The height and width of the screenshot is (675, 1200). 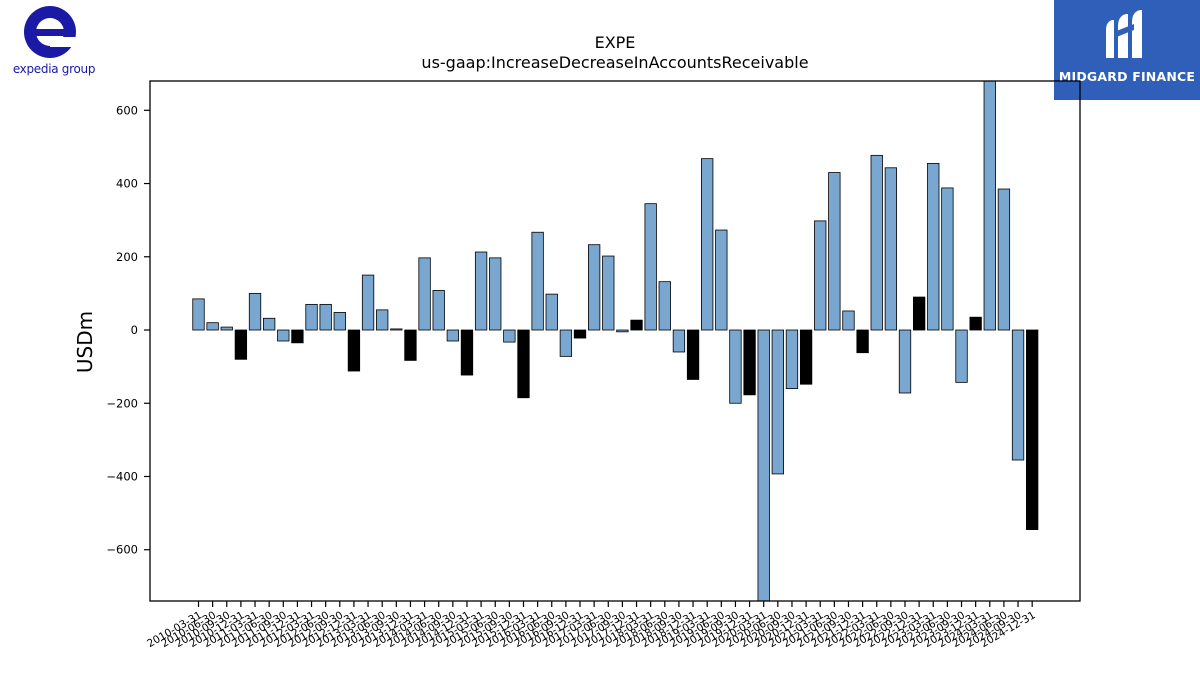 What do you see at coordinates (127, 257) in the screenshot?
I see `y-tick-label: 200` at bounding box center [127, 257].